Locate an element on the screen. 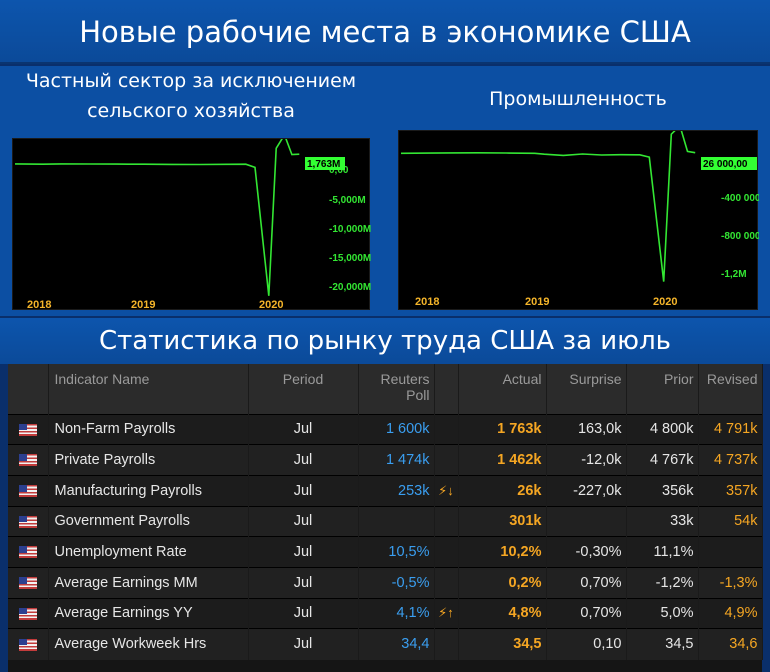  actual-cell: 1 462k is located at coordinates (502, 460).